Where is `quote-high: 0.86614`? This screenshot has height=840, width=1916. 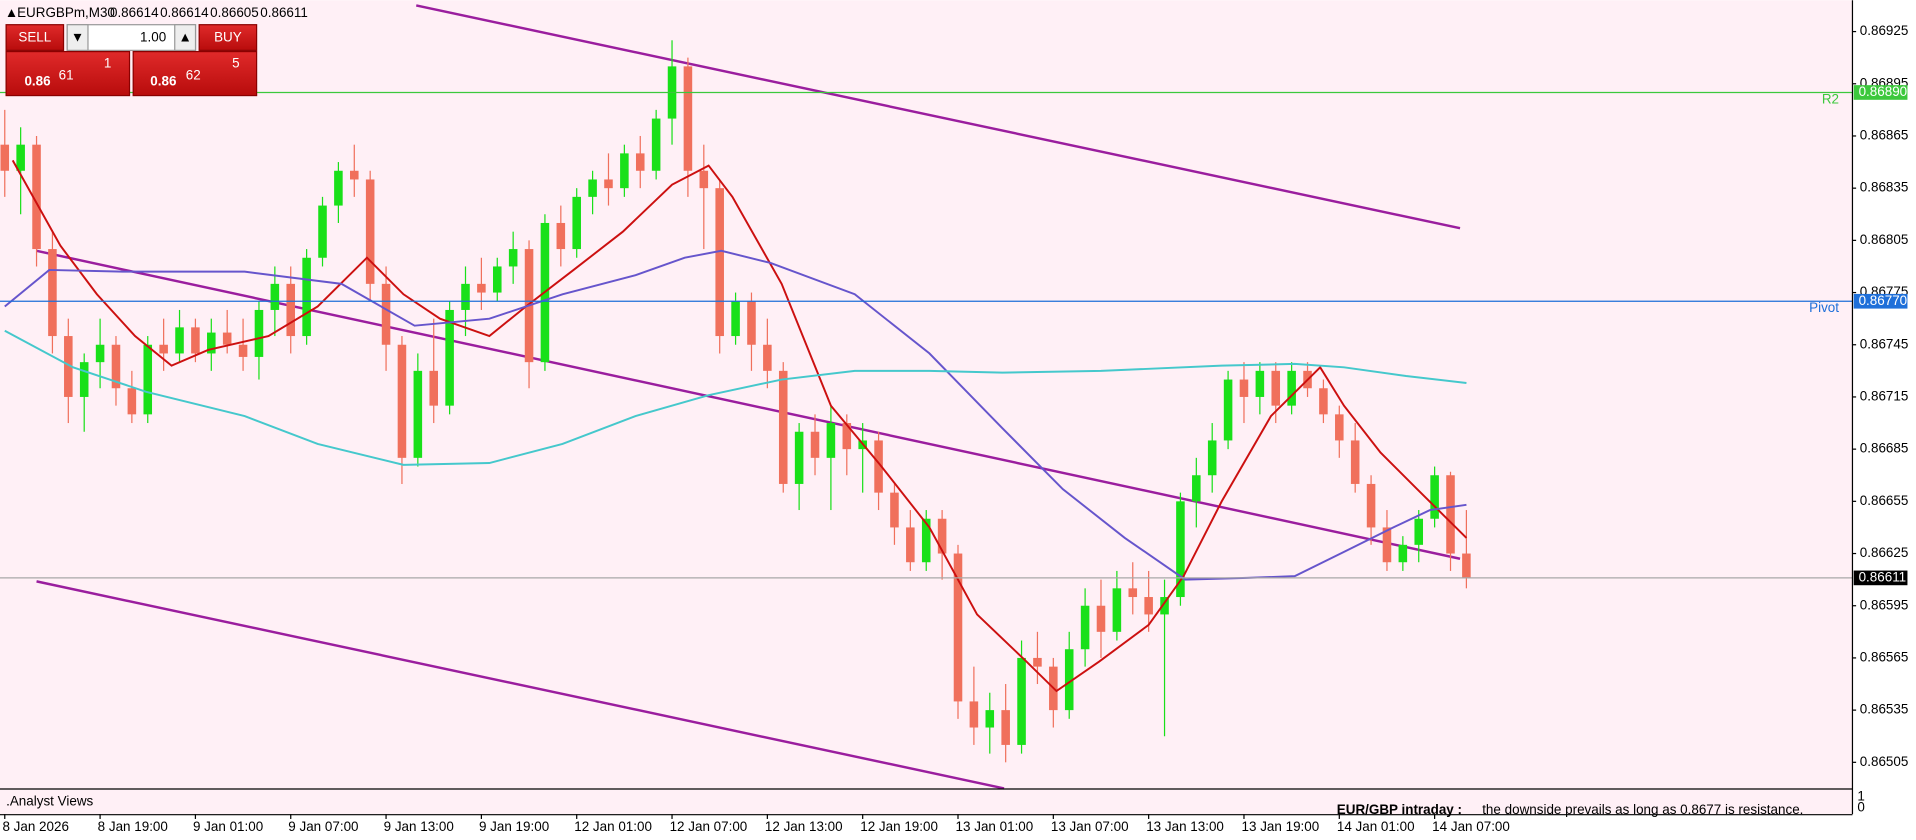 quote-high: 0.86614 is located at coordinates (184, 12).